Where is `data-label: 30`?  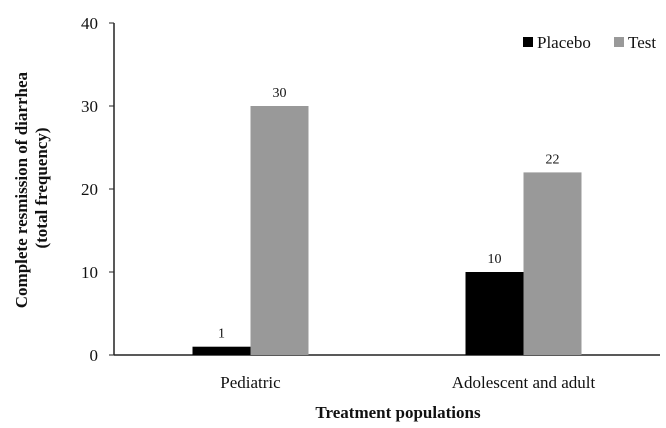 data-label: 30 is located at coordinates (280, 93).